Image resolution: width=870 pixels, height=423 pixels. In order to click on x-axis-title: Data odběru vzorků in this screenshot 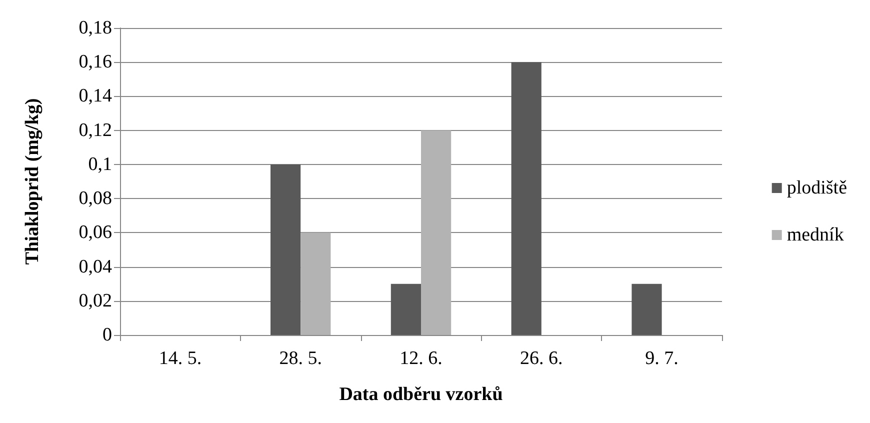, I will do `click(421, 394)`.